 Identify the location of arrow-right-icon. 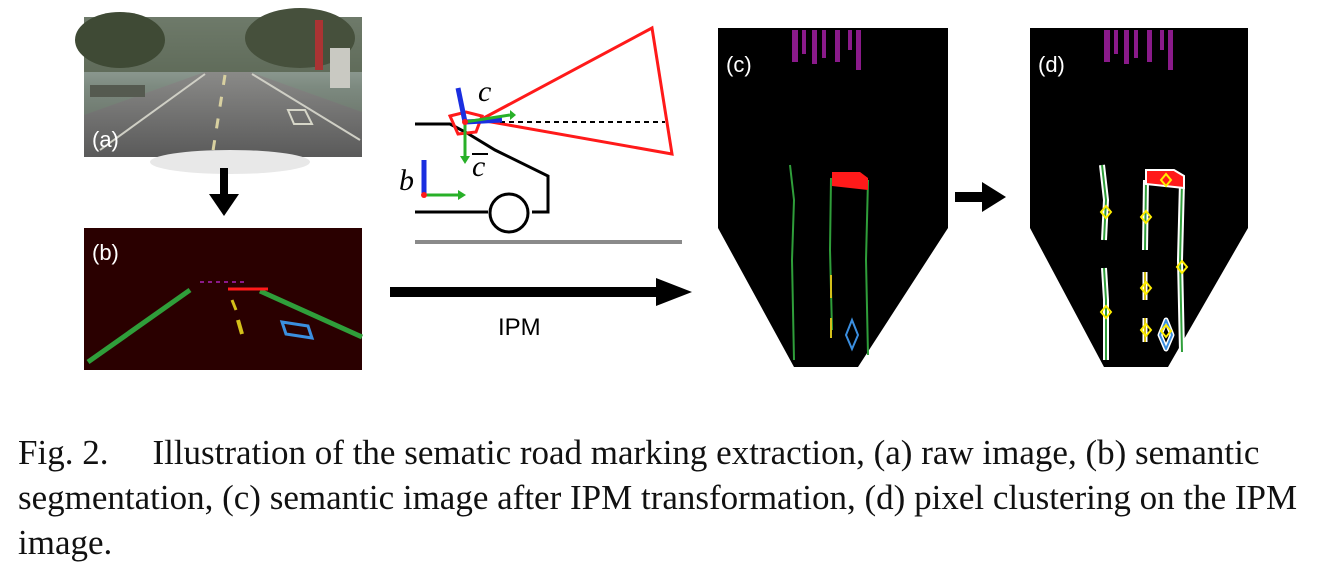
(980, 197).